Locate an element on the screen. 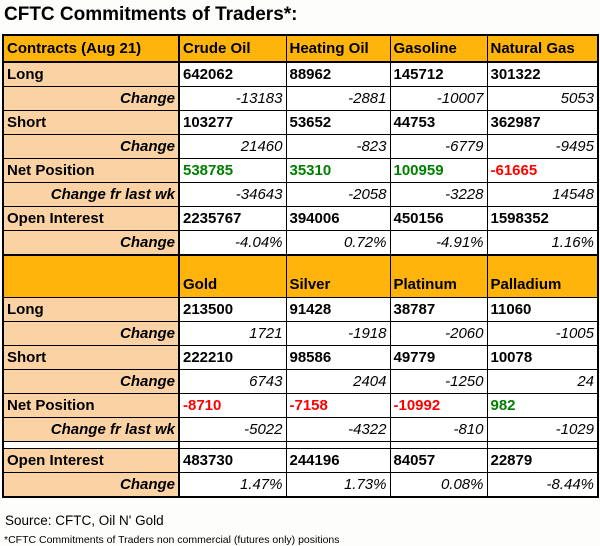 This screenshot has width=600, height=546. header-gasoline: Gasoline is located at coordinates (438, 48).